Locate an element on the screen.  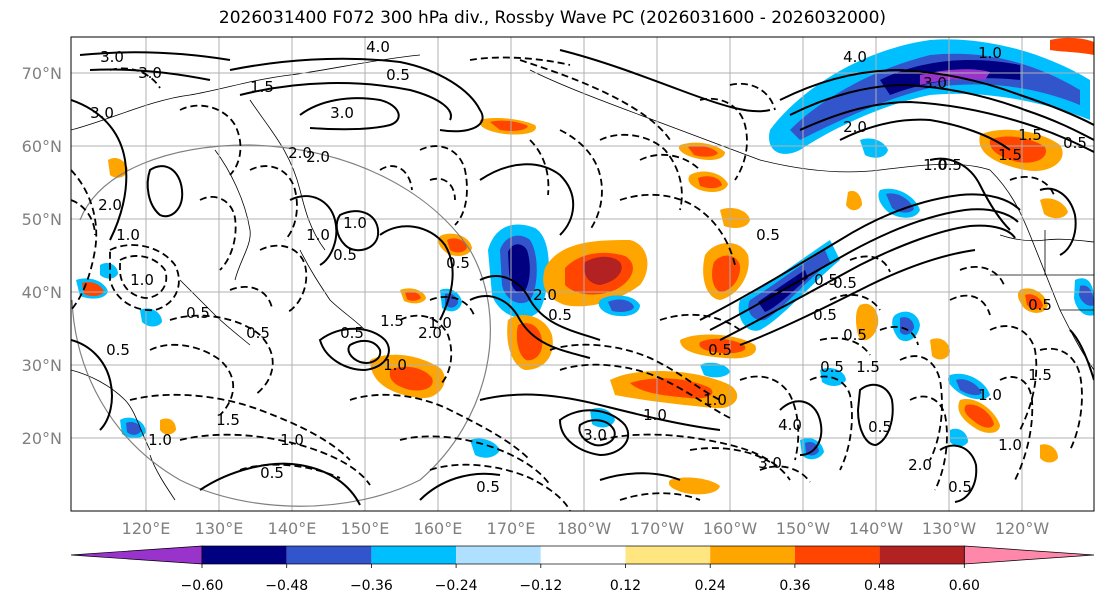
colorbar-extend-high is located at coordinates (1029, 555).